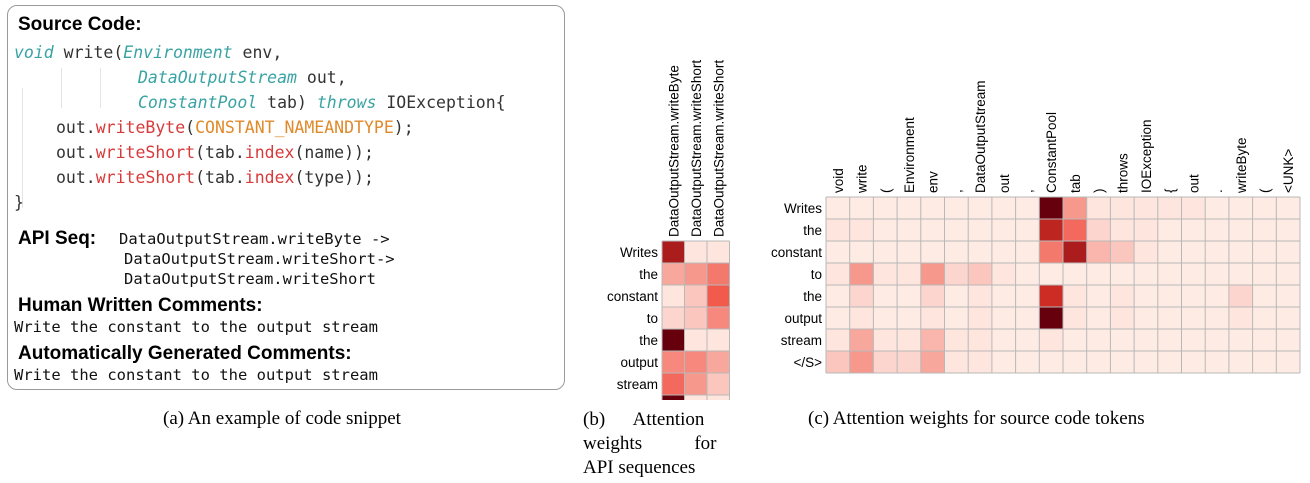 This screenshot has width=1310, height=483. Describe the element at coordinates (644, 419) in the screenshot. I see `caption-b-line: (b) Attention` at that location.